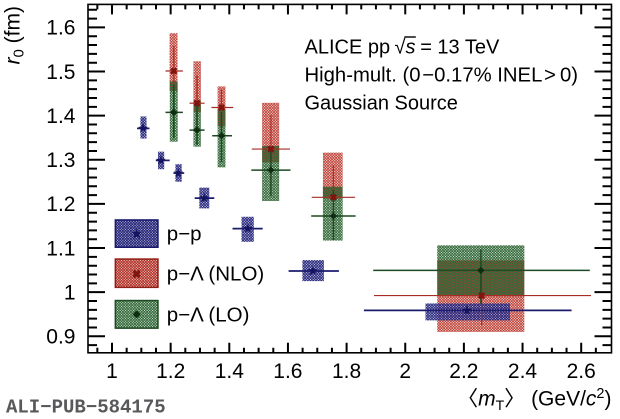 The width and height of the screenshot is (620, 419). What do you see at coordinates (463, 371) in the screenshot?
I see `svg-text: 2.2` at bounding box center [463, 371].